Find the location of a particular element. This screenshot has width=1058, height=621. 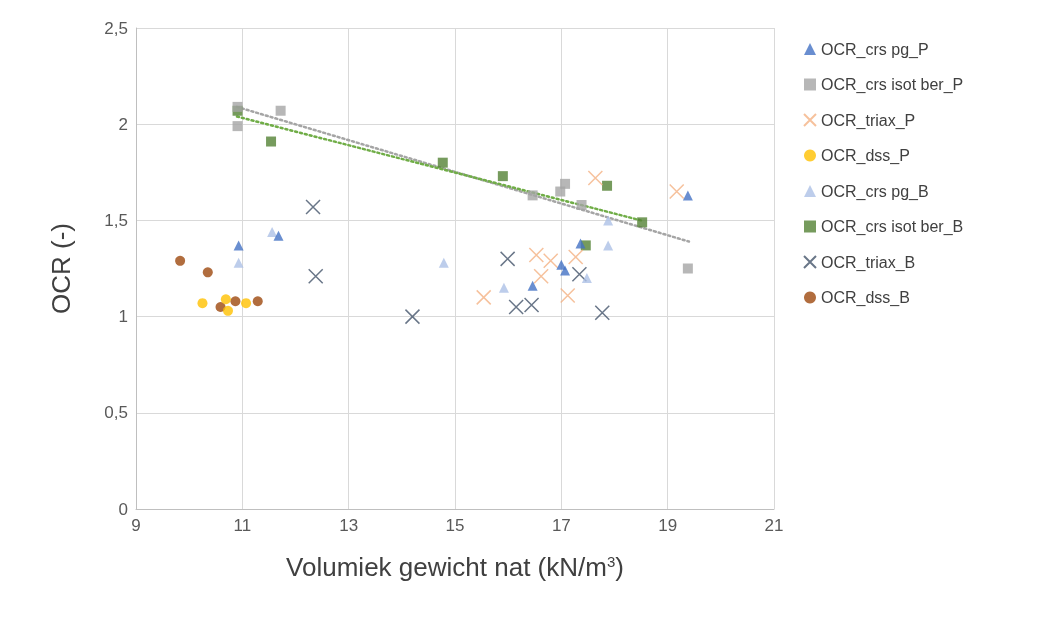

y-tick-label: 1,5 is located at coordinates (116, 220).